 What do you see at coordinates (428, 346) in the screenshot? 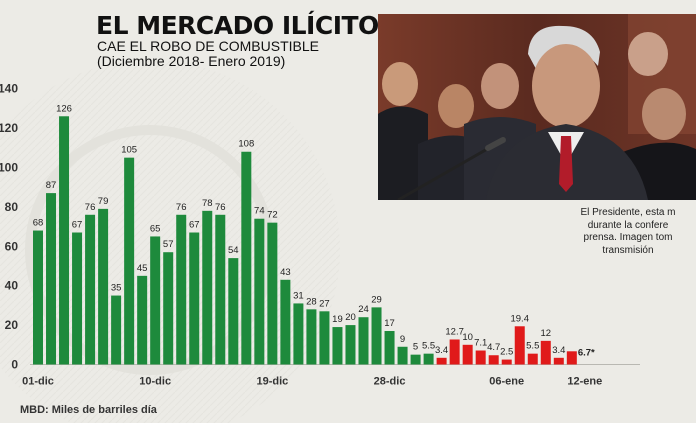
I see `bar-value-label: 5.5` at bounding box center [428, 346].